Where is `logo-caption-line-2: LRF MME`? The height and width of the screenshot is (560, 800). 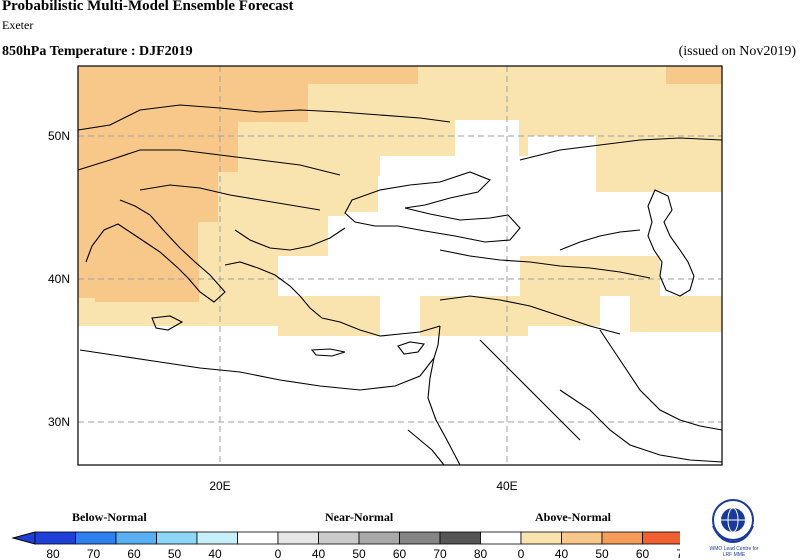 logo-caption-line-2: LRF MME is located at coordinates (734, 555).